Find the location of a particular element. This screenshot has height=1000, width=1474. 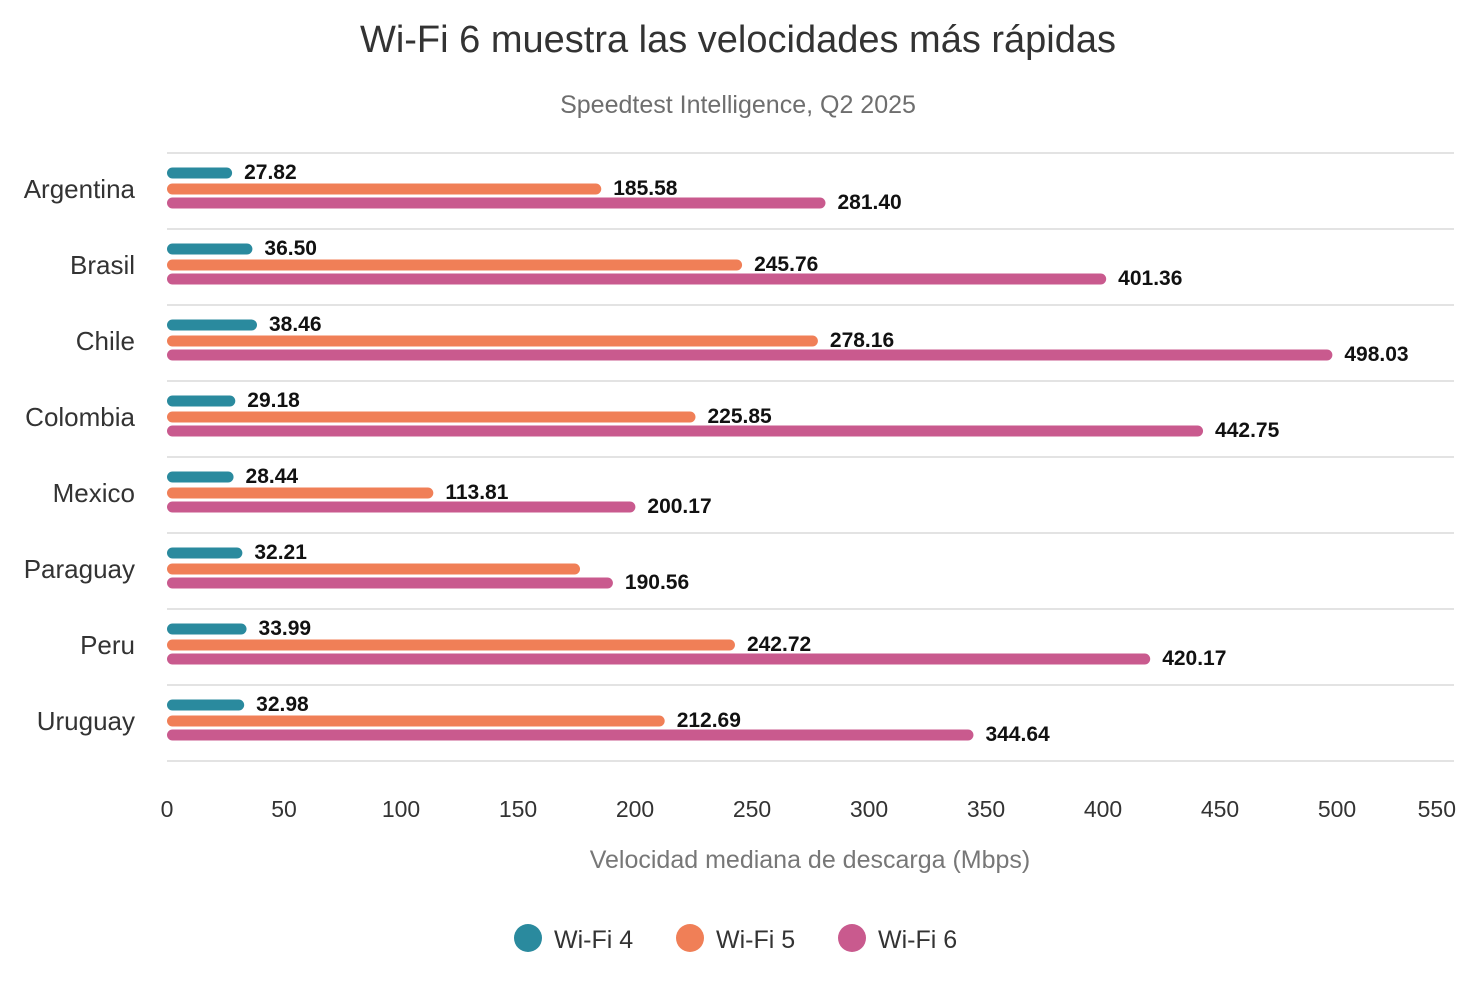

x-tick-label-500: 500 is located at coordinates (1337, 809).